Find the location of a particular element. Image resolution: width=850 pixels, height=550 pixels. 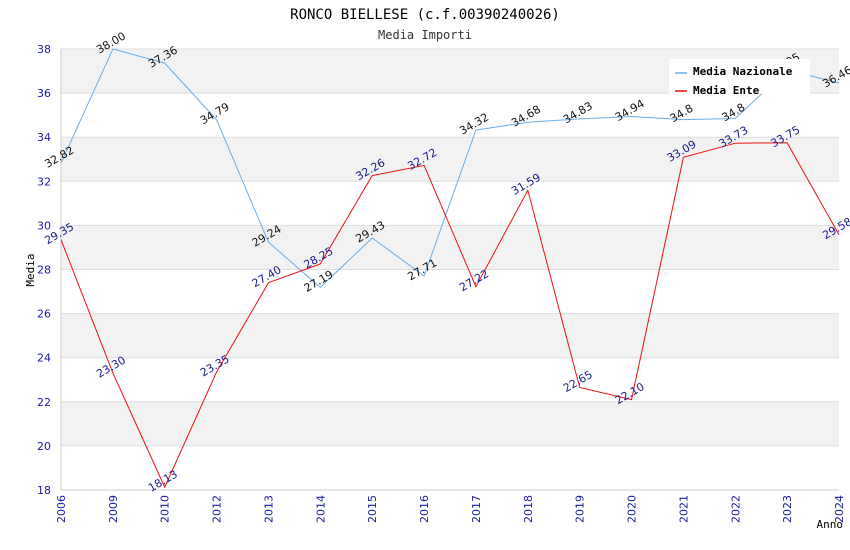

x-tick-label: 2019 is located at coordinates (580, 509).